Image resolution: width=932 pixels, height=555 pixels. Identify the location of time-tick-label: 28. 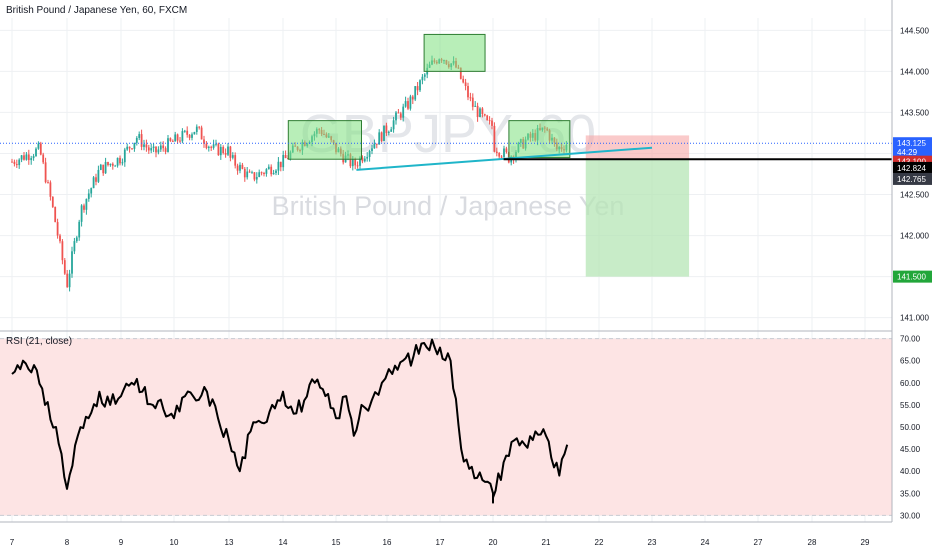
(812, 542).